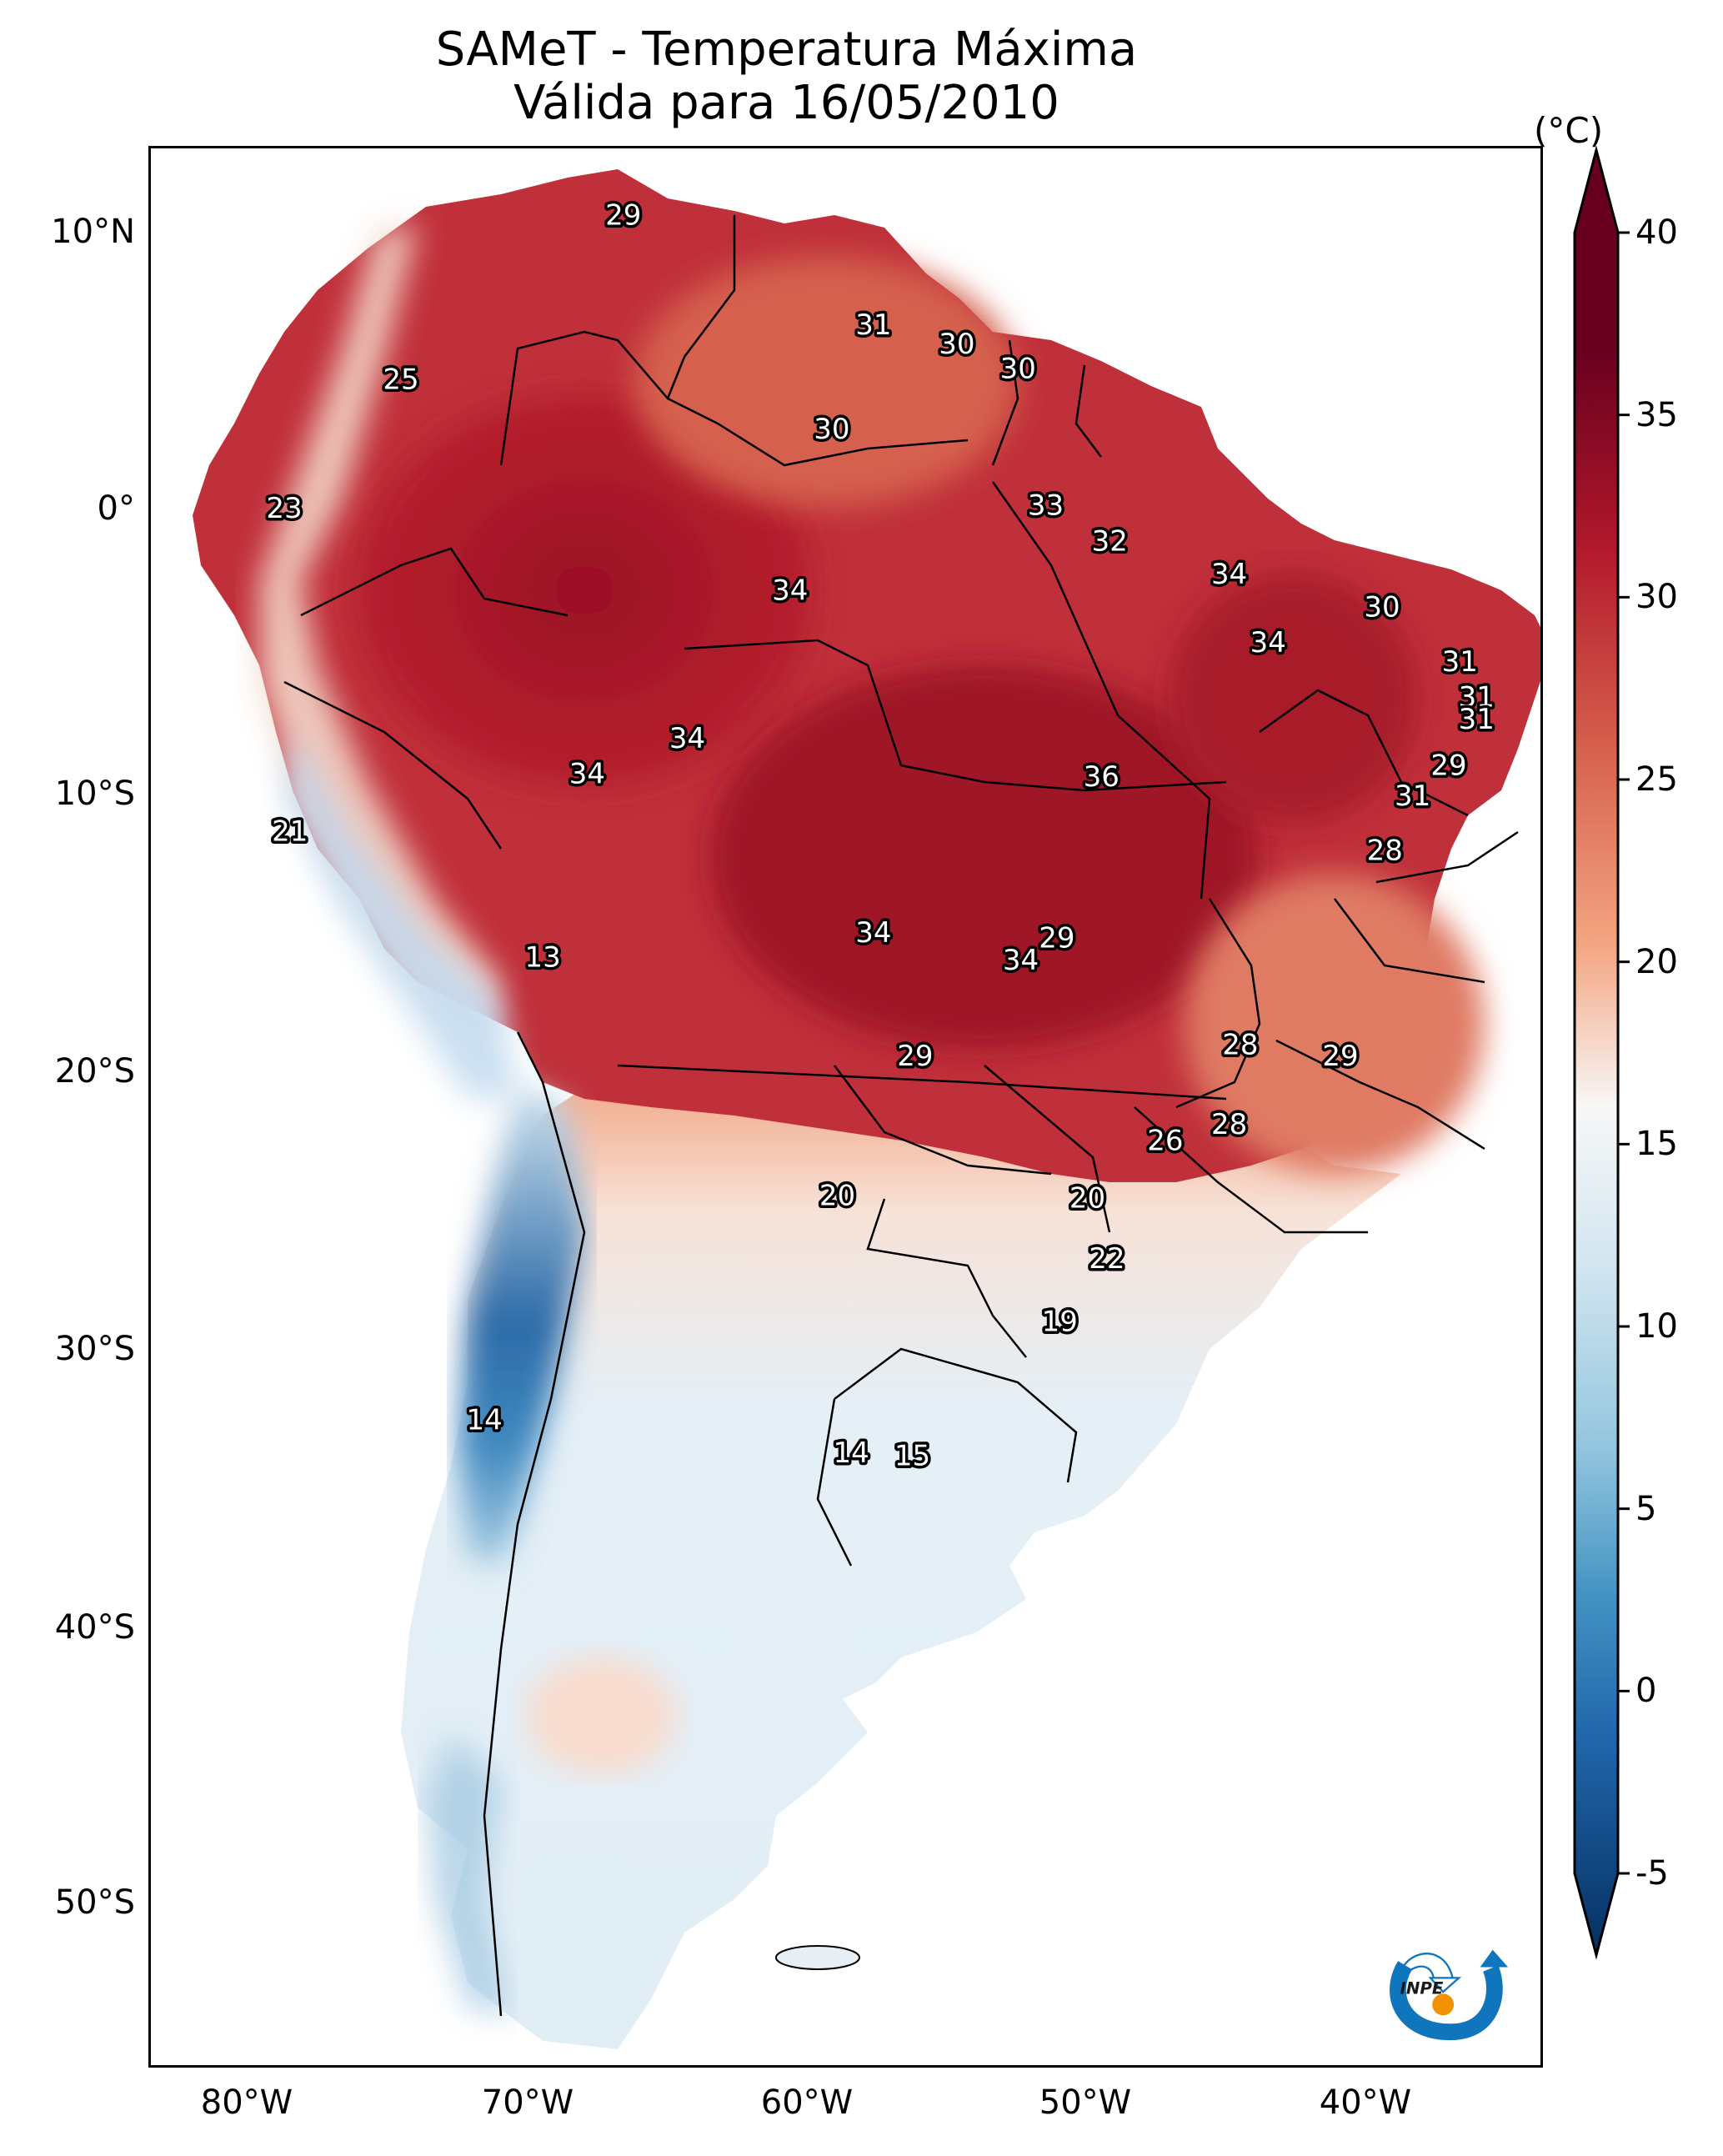  I want to click on colorbar-tick-label: 40, so click(1657, 232).